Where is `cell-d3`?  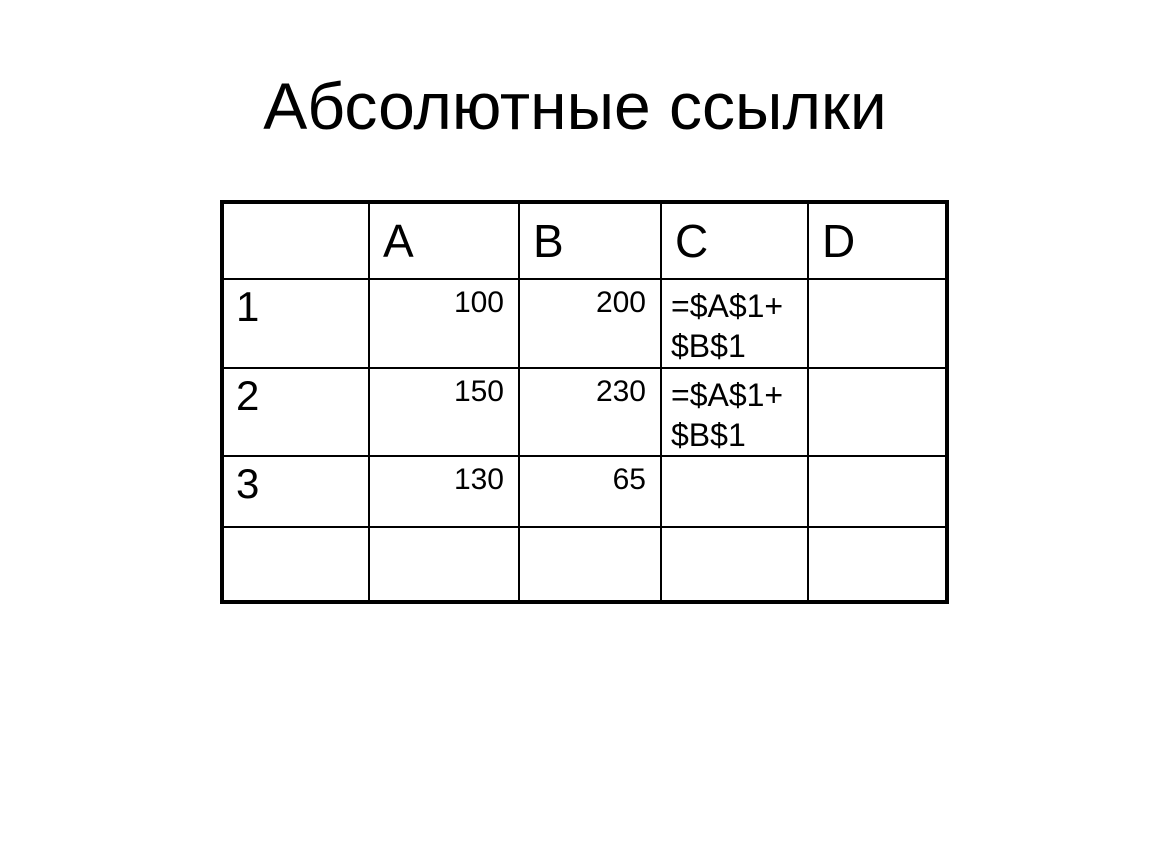 cell-d3 is located at coordinates (877, 491).